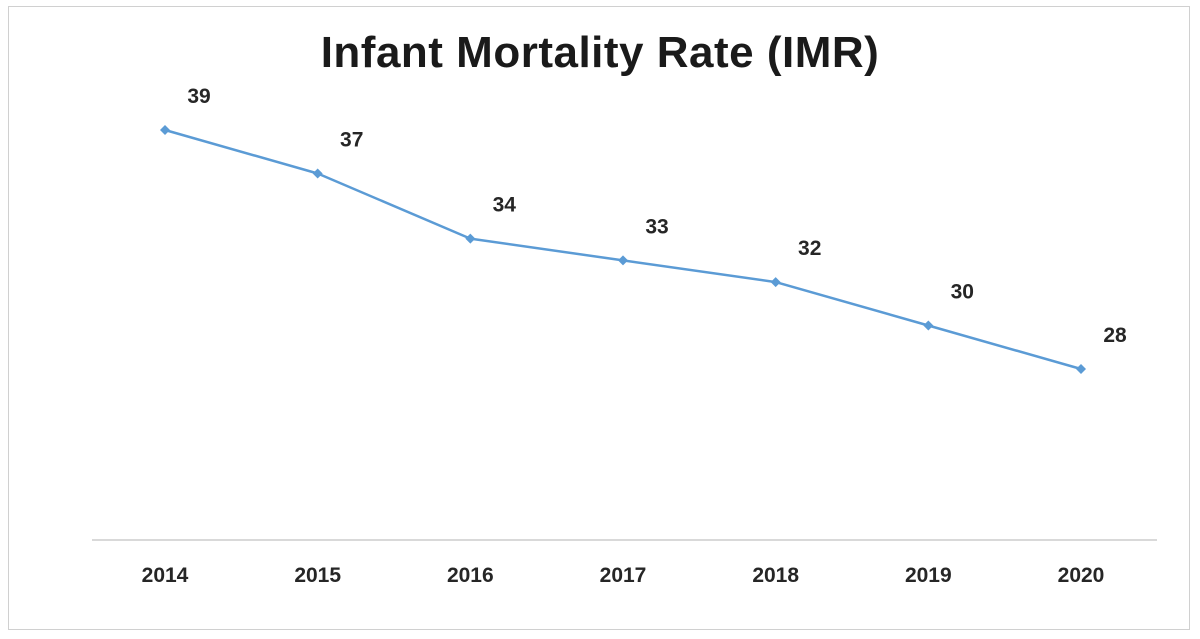  I want to click on data-label: 37, so click(351, 140).